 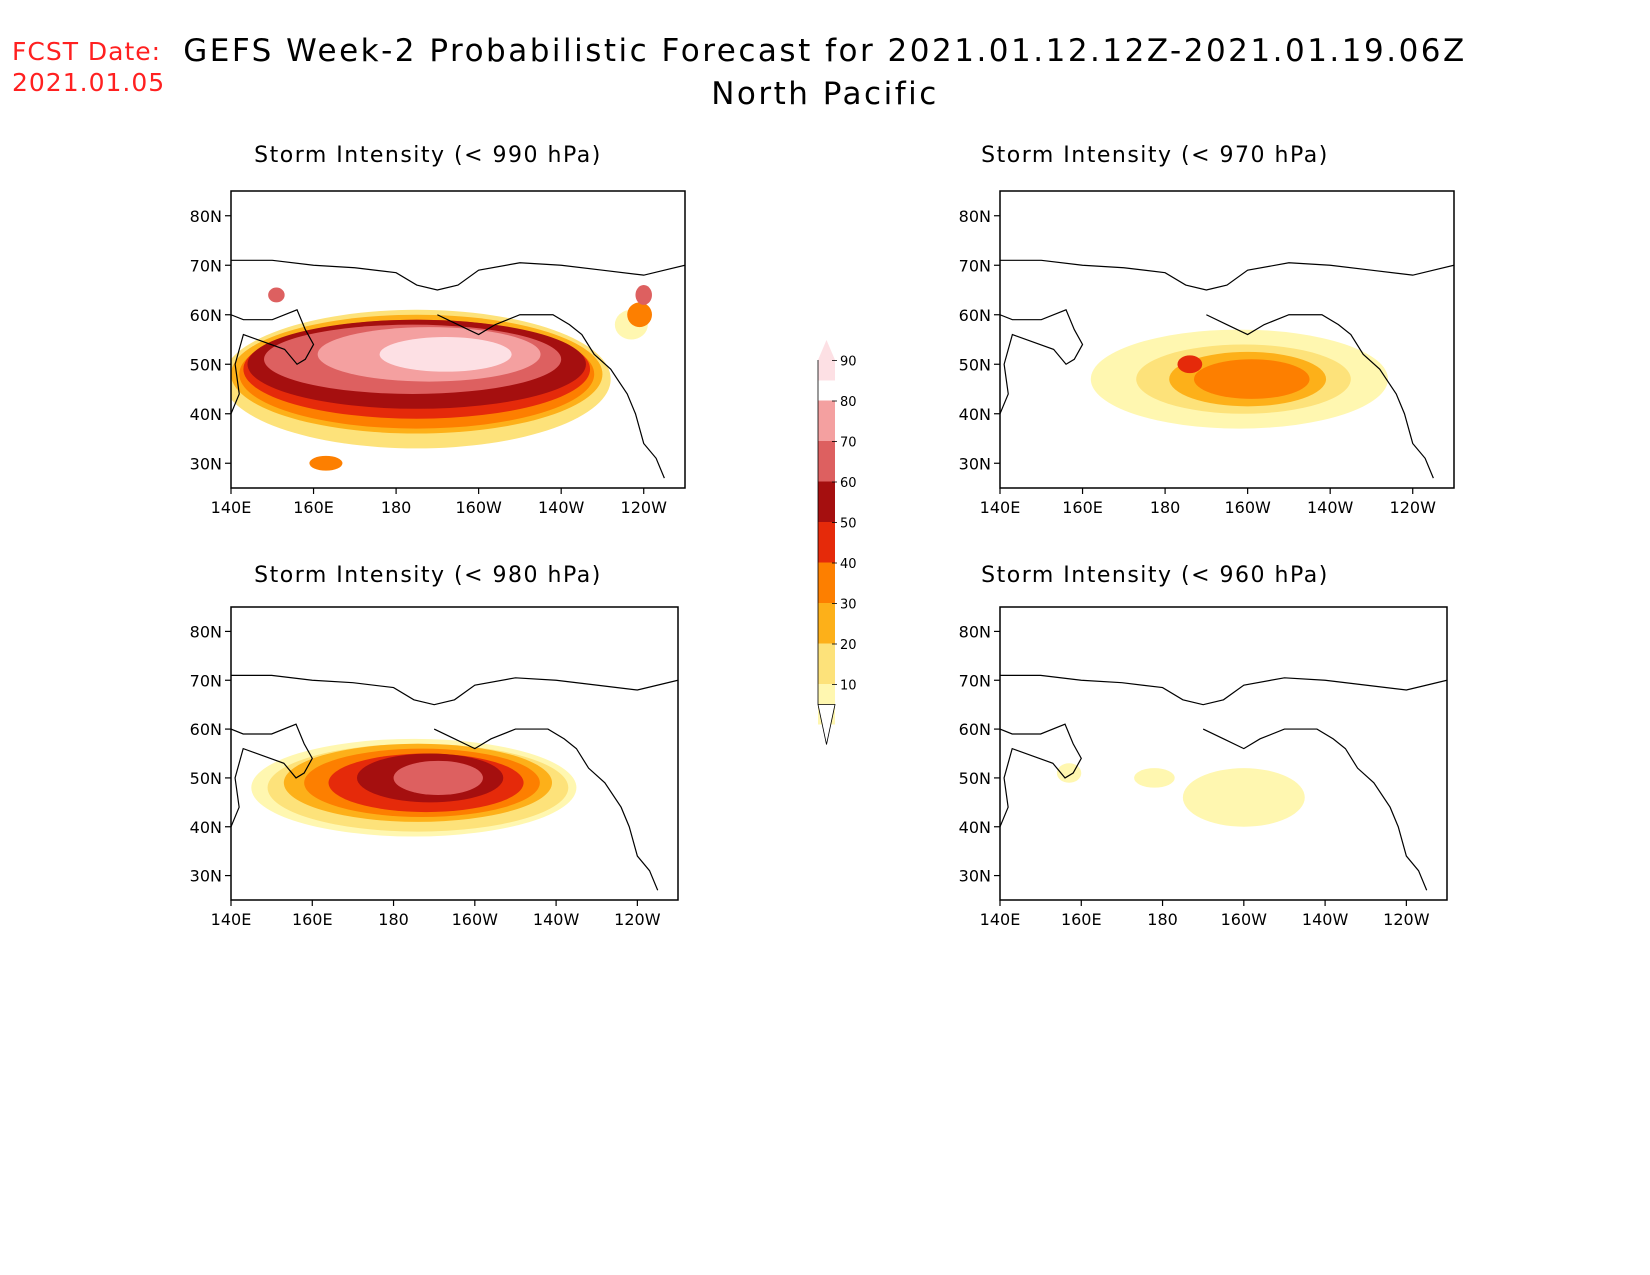 What do you see at coordinates (848, 564) in the screenshot?
I see `colorbar-label: 40` at bounding box center [848, 564].